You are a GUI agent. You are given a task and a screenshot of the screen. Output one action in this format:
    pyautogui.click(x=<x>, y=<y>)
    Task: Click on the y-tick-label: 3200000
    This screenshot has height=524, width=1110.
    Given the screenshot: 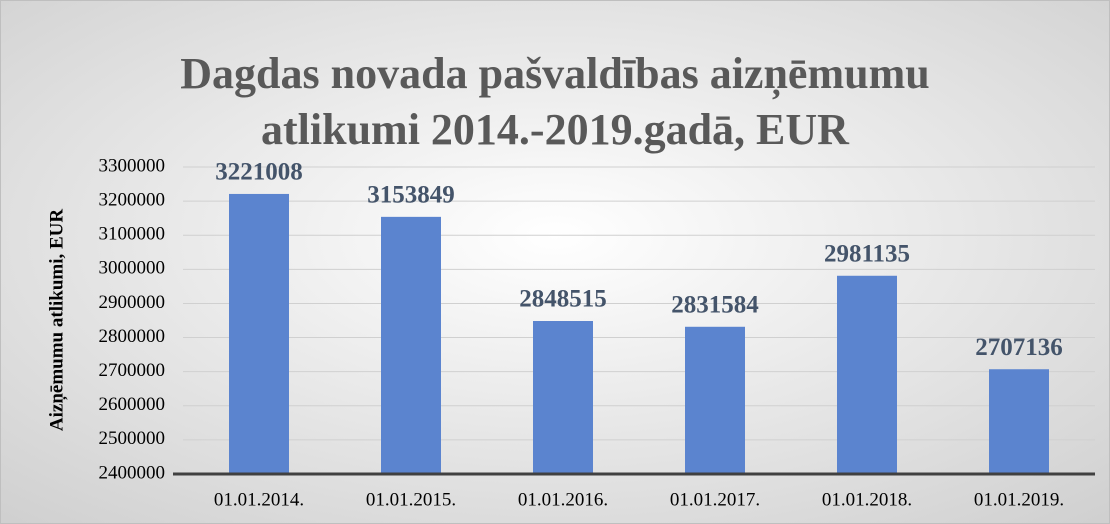 What is the action you would take?
    pyautogui.click(x=132, y=199)
    